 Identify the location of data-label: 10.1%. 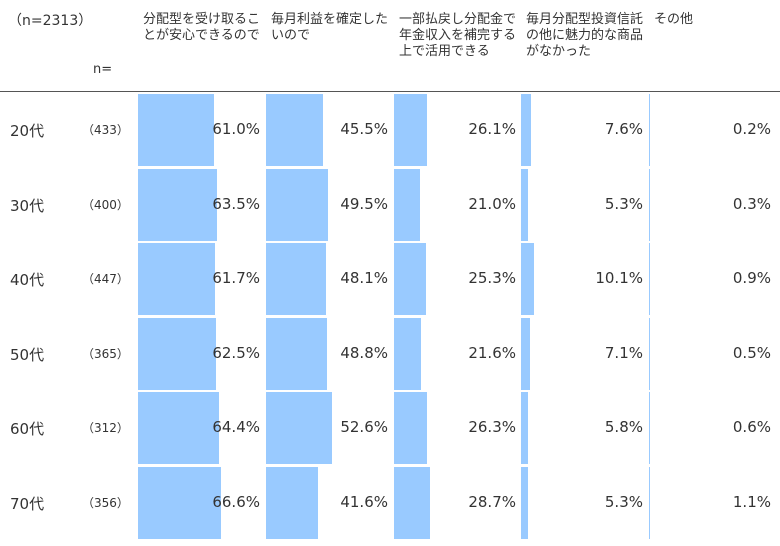
(619, 278).